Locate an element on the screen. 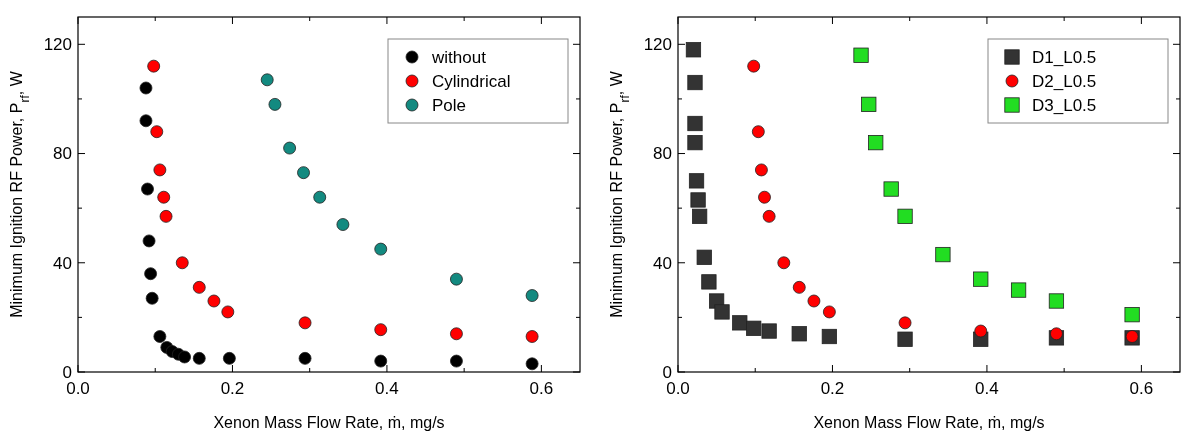 This screenshot has height=442, width=1200. legend-label: D2_L0.5 is located at coordinates (1064, 81).